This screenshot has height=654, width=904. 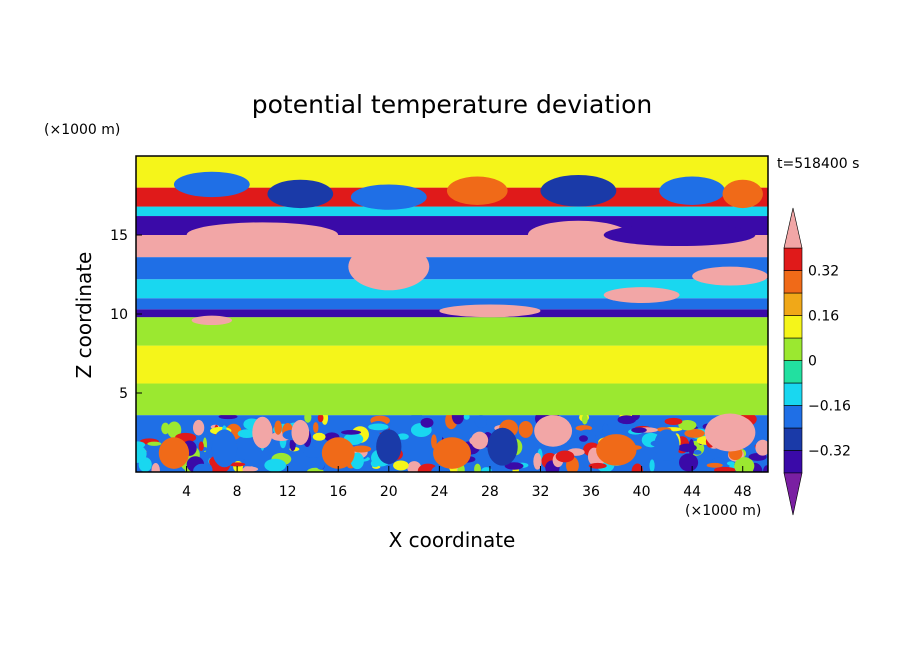 What do you see at coordinates (490, 492) in the screenshot?
I see `x-tick-label: 28` at bounding box center [490, 492].